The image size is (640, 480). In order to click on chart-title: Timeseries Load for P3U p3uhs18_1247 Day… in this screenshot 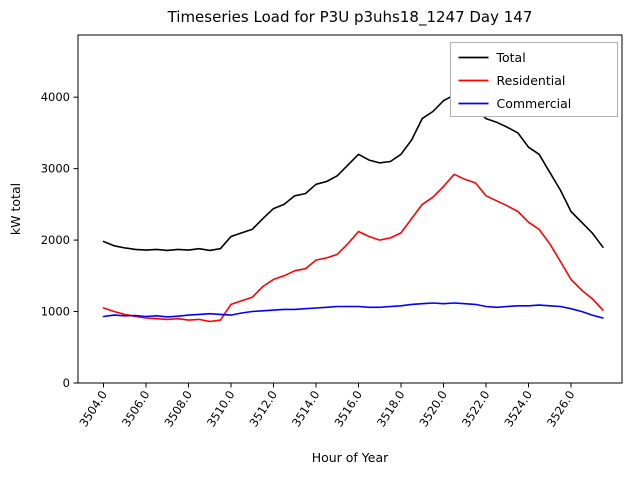, I will do `click(350, 17)`.